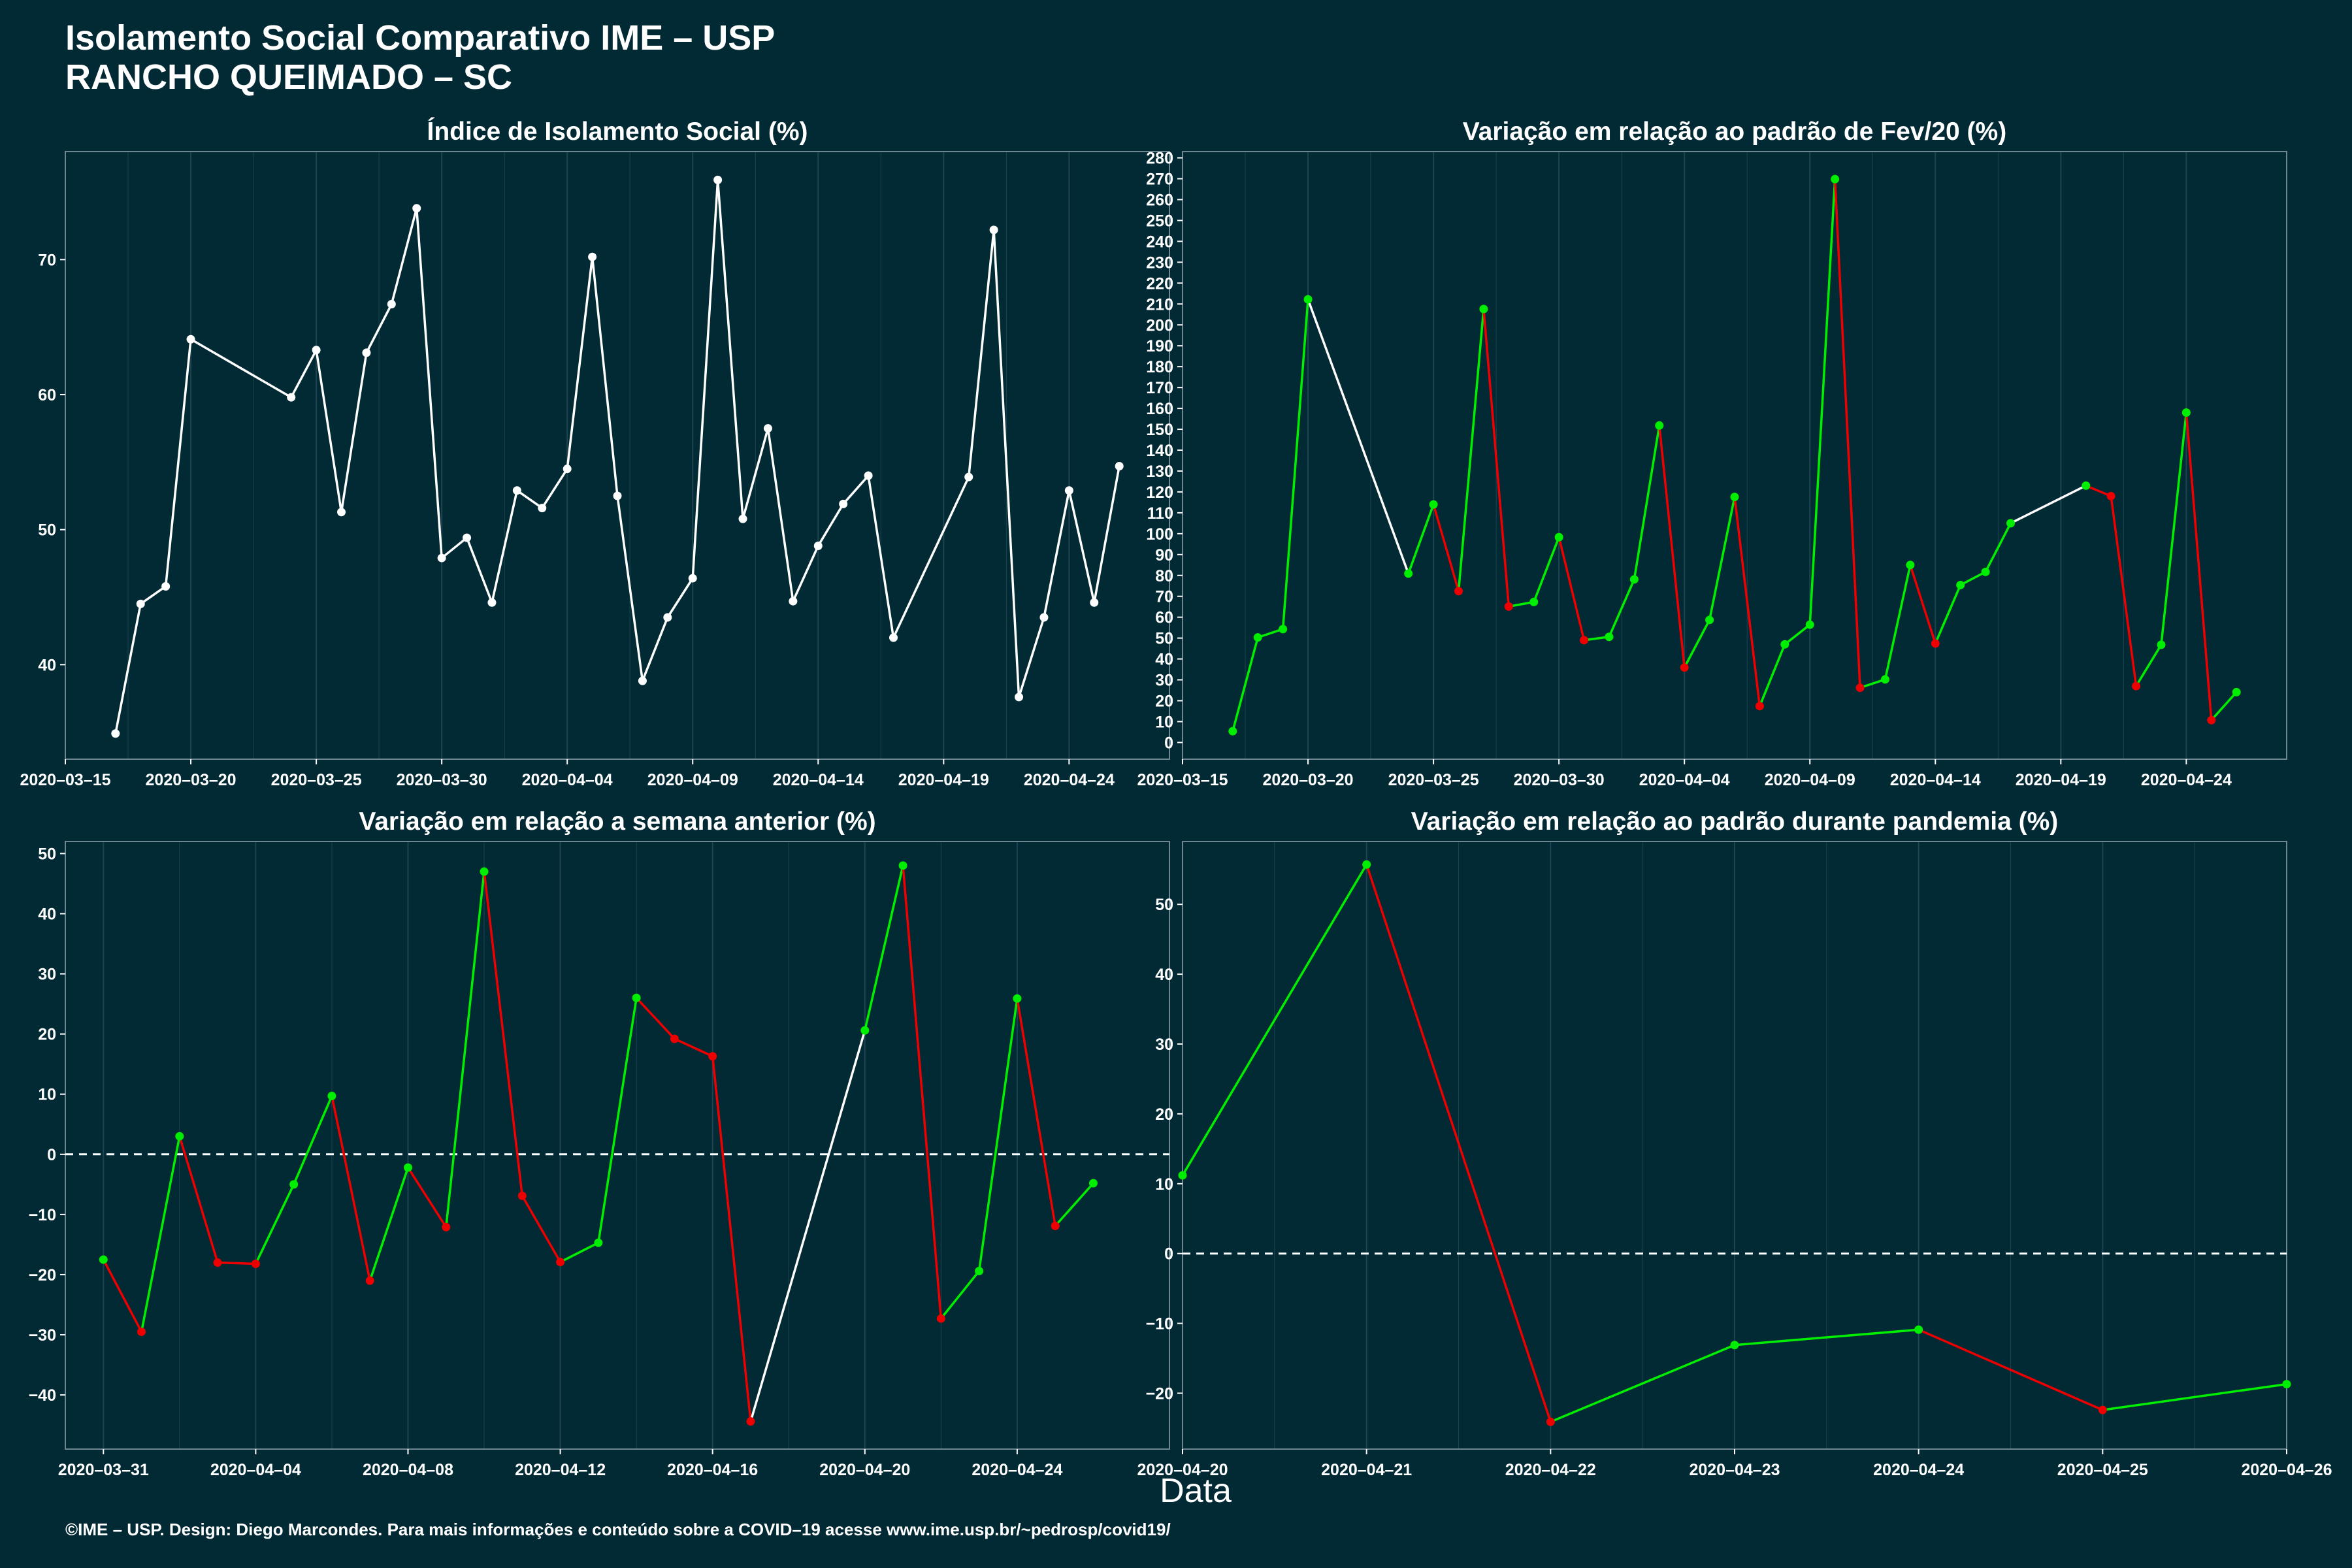 Image resolution: width=2352 pixels, height=1568 pixels. Describe the element at coordinates (1159, 388) in the screenshot. I see `y-tick-label: 170` at that location.